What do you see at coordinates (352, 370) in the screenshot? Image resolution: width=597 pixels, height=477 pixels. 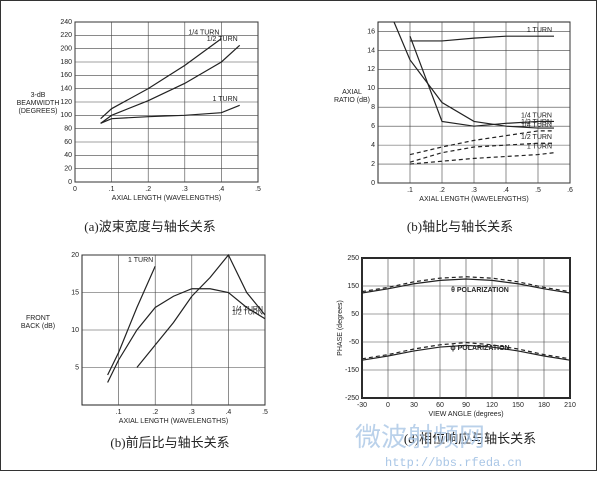 I see `y-tick-label: -150` at bounding box center [352, 370].